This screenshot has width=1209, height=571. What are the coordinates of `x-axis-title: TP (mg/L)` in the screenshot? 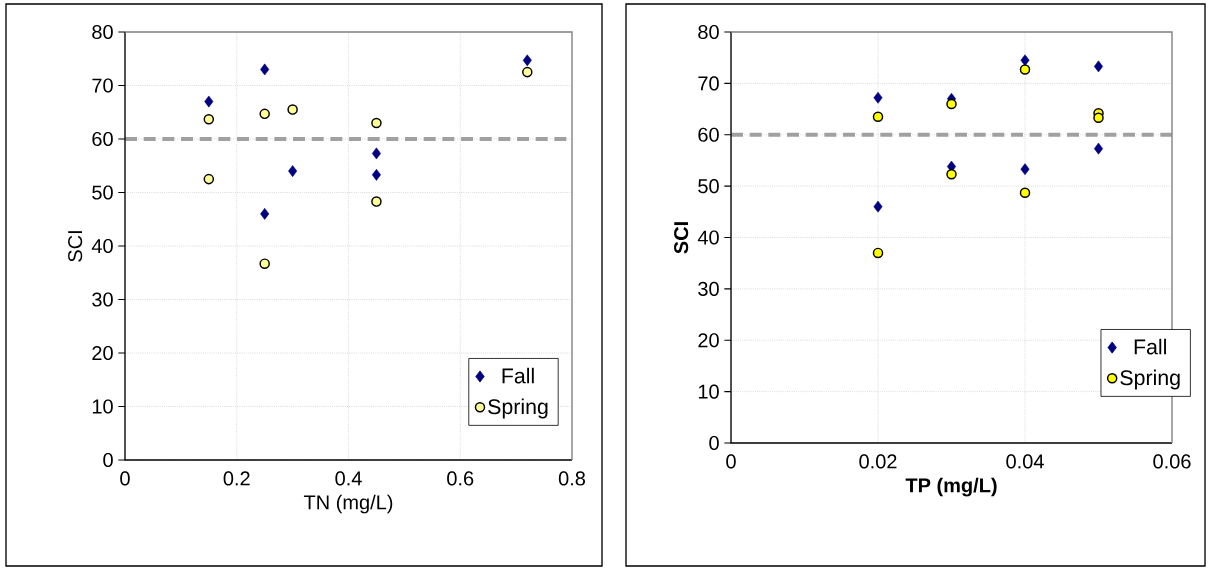 It's located at (951, 487).